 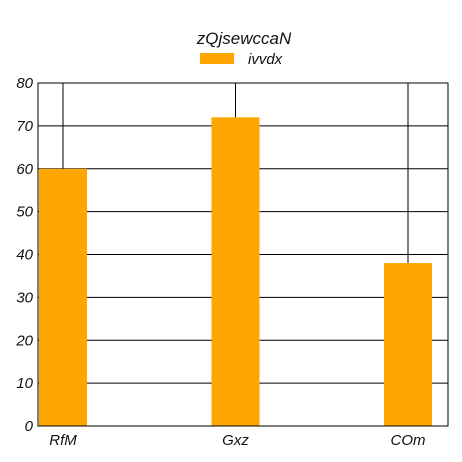 What do you see at coordinates (408, 440) in the screenshot?
I see `x-tick-label: COm` at bounding box center [408, 440].